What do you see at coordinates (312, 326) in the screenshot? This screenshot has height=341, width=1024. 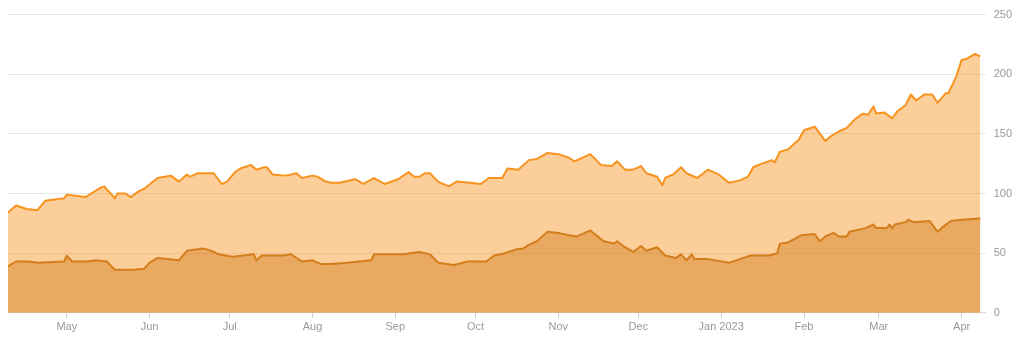 I see `x-tick-label: Aug` at bounding box center [312, 326].